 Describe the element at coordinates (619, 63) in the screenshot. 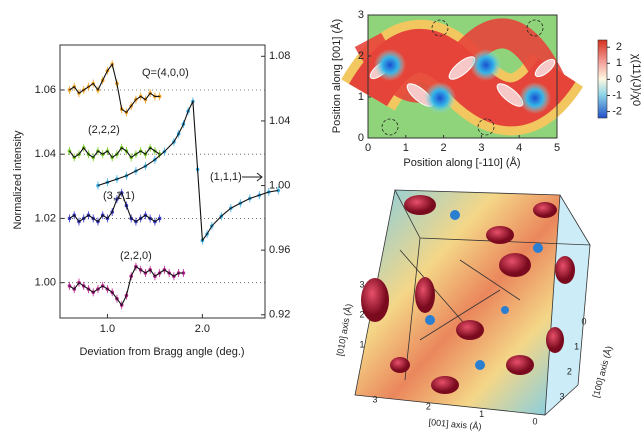

I see `colorbar-tick-label: 1` at that location.